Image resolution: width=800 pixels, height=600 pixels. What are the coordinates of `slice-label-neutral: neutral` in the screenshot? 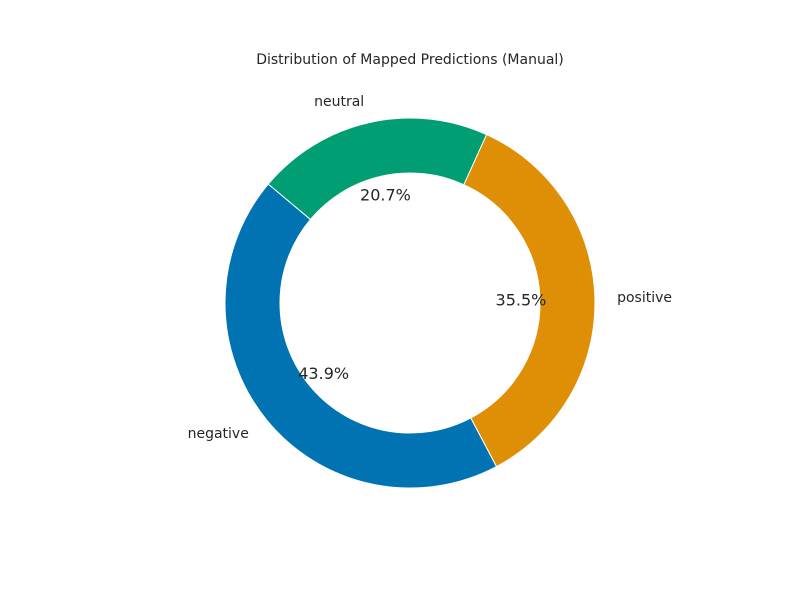 It's located at (339, 102).